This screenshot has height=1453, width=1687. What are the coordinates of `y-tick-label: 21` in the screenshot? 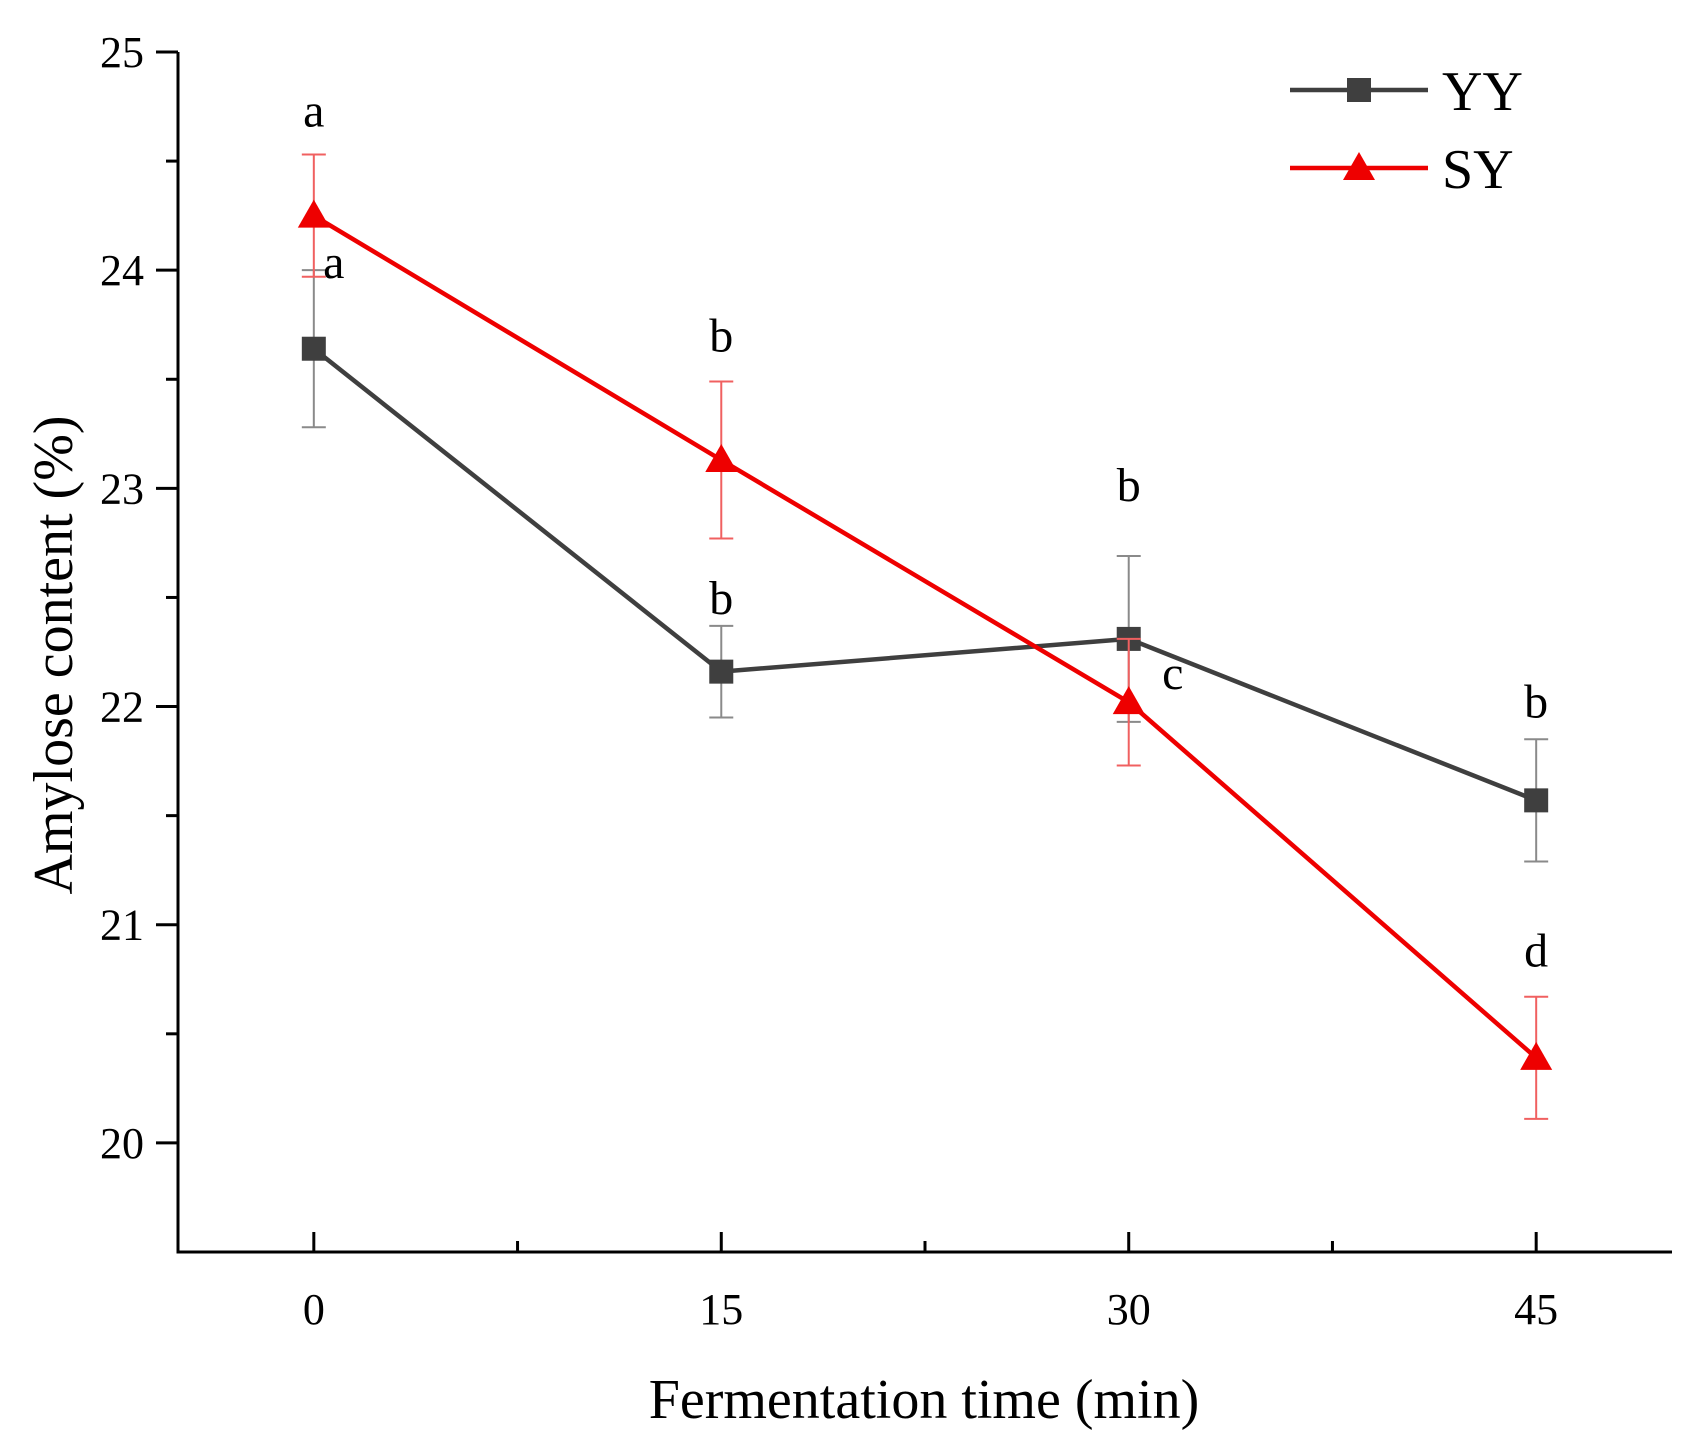 It's located at (122, 925).